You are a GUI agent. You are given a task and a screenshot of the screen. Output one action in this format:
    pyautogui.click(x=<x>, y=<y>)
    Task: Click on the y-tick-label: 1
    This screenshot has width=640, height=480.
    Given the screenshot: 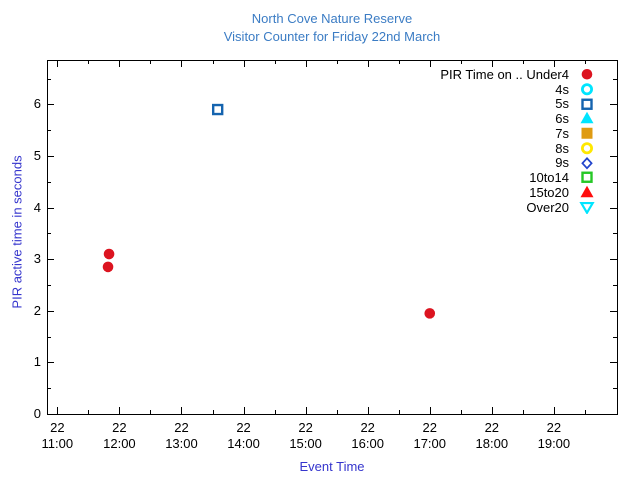 What is the action you would take?
    pyautogui.click(x=37, y=362)
    